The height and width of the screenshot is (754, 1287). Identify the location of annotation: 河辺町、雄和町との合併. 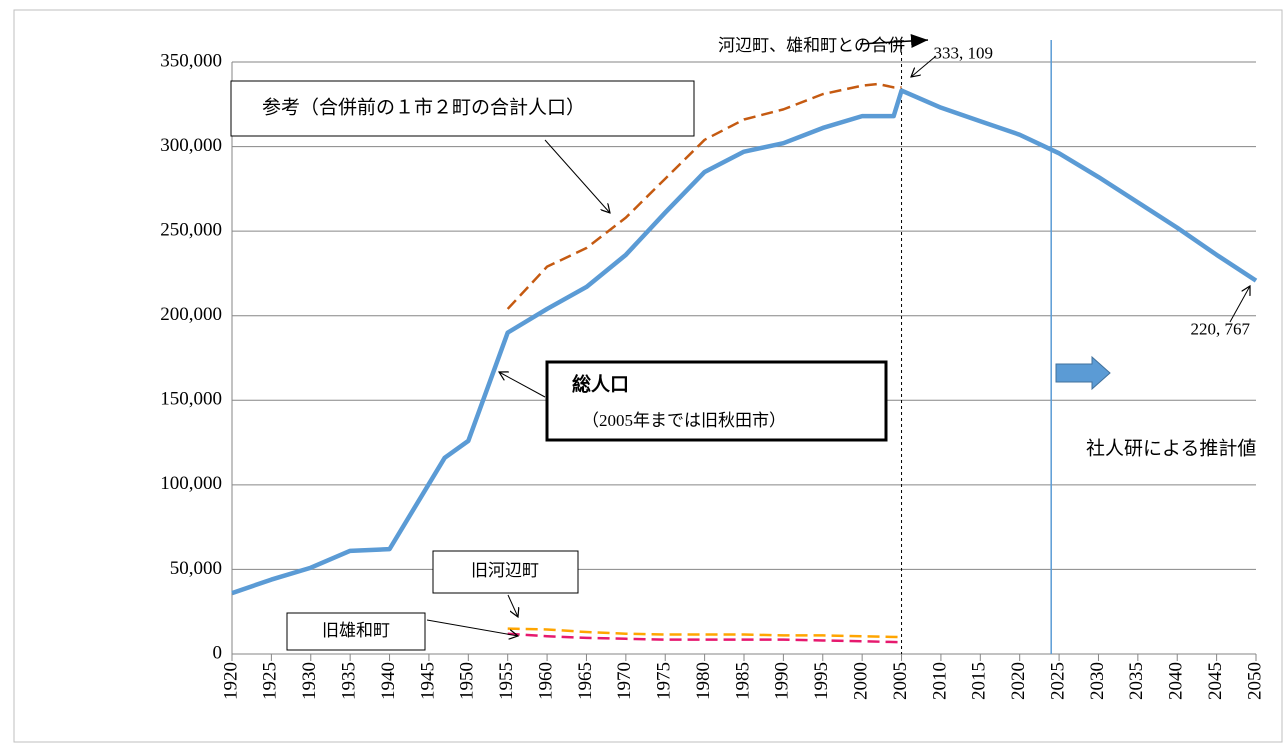
(811, 45).